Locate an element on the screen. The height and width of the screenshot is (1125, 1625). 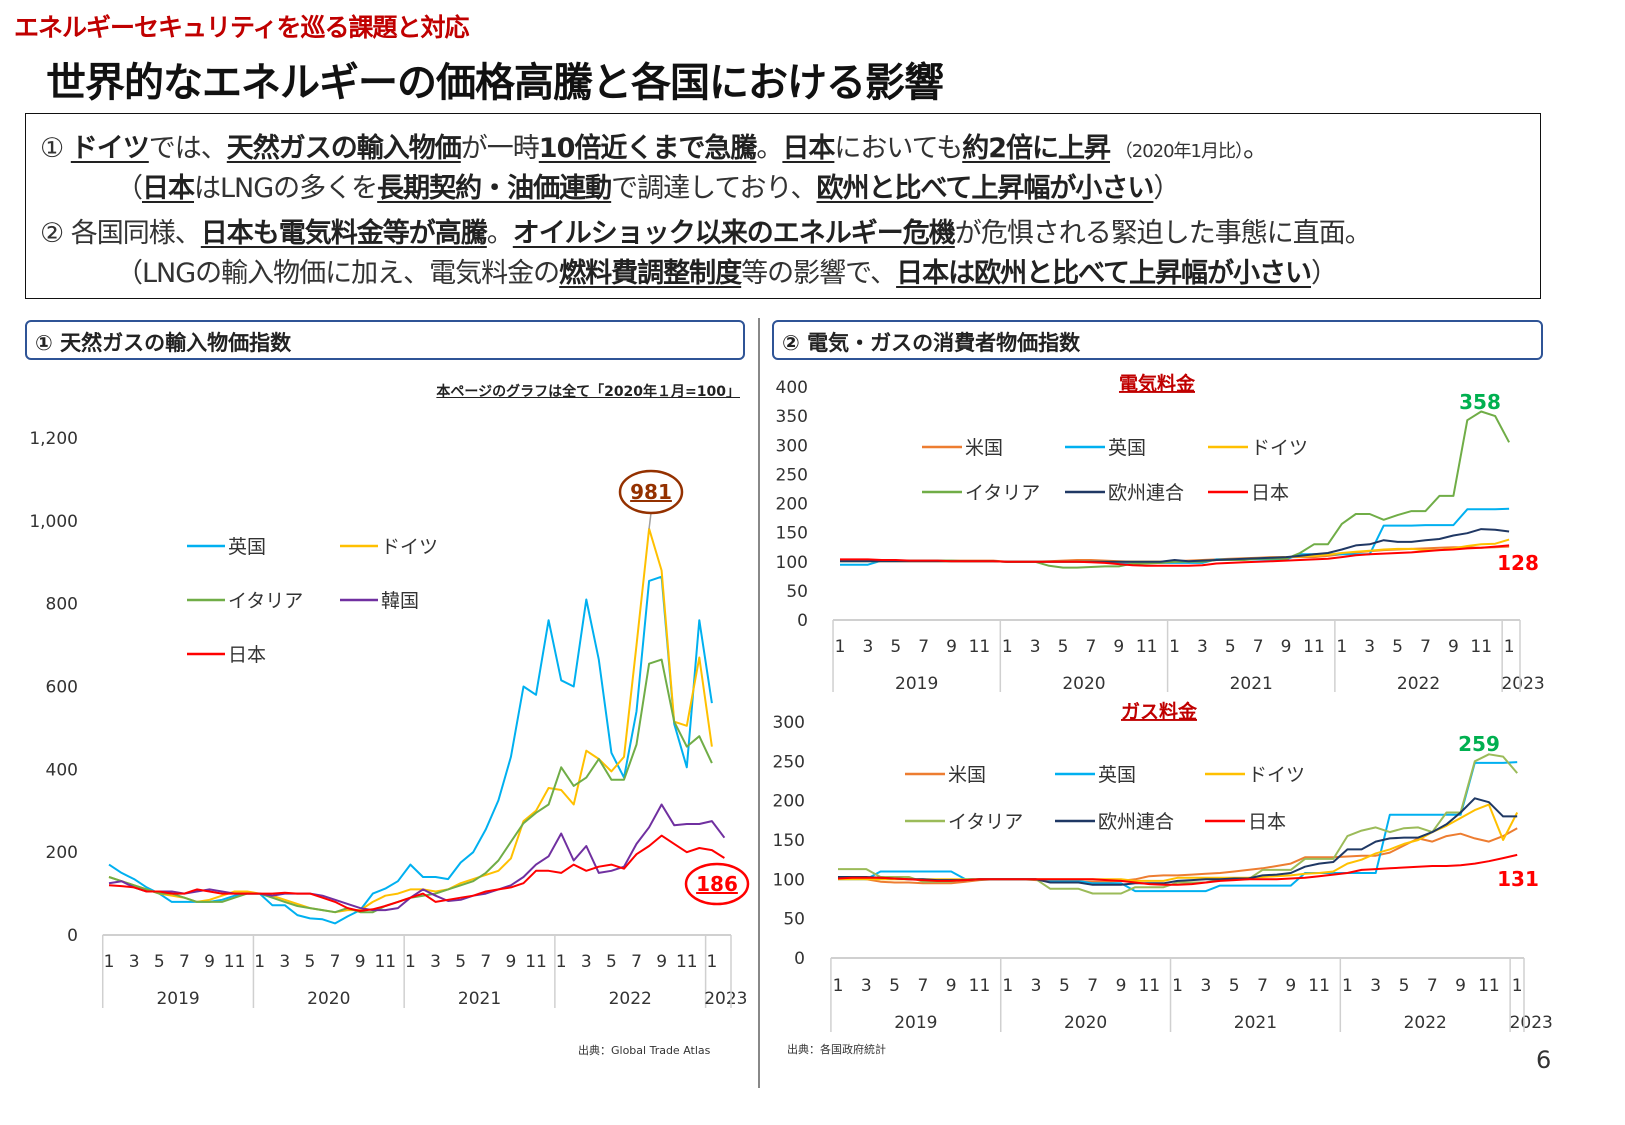
summary-text: ① is located at coordinates (55, 148).